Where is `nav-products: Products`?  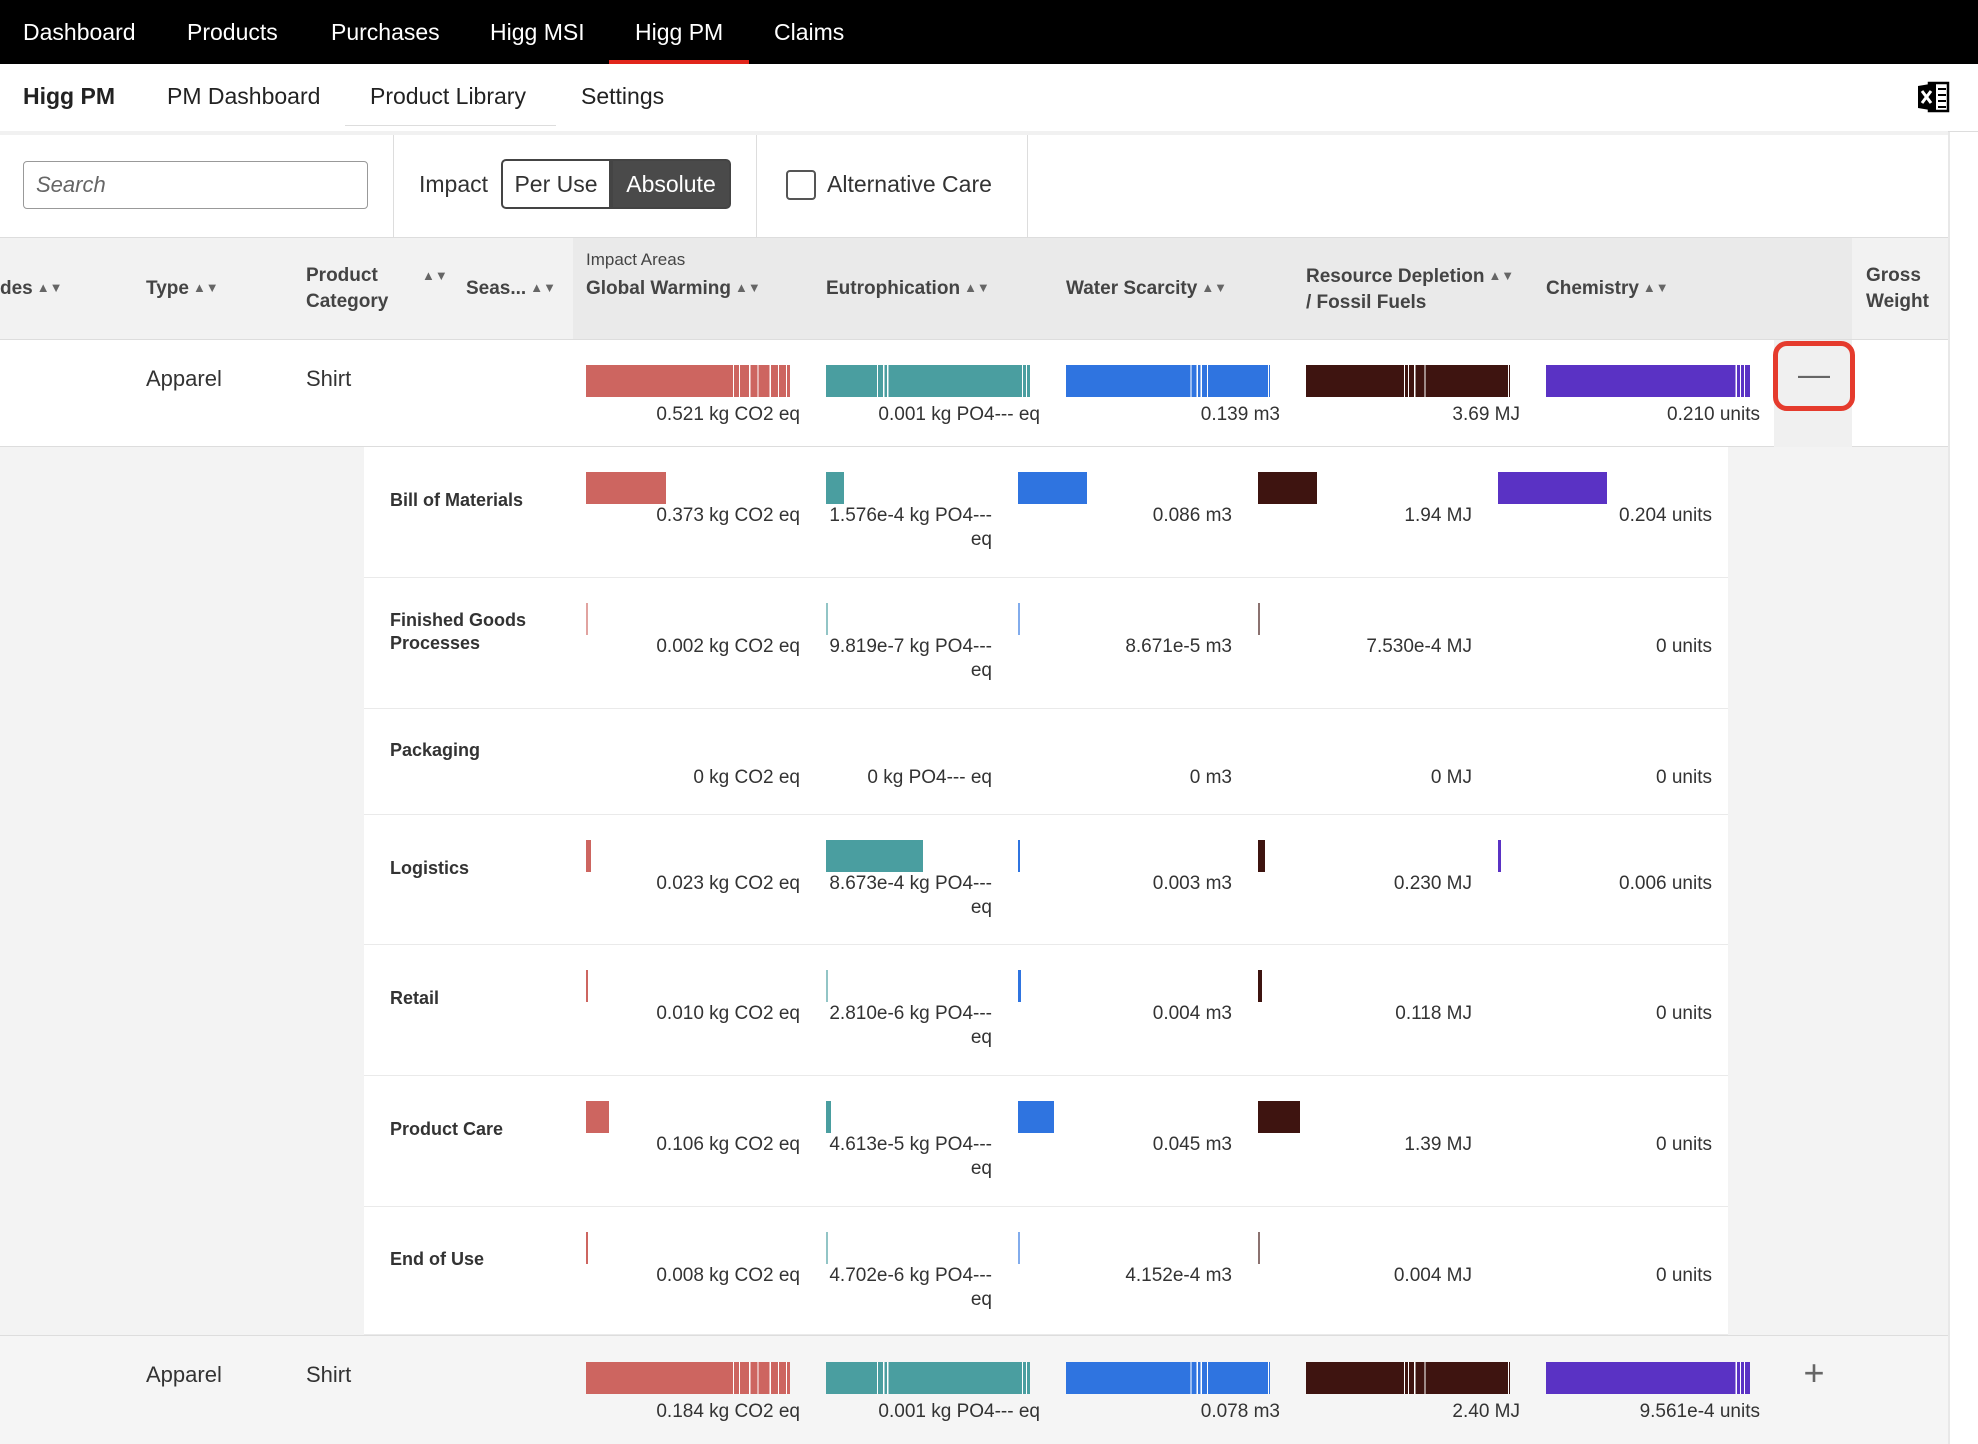
nav-products: Products is located at coordinates (232, 32).